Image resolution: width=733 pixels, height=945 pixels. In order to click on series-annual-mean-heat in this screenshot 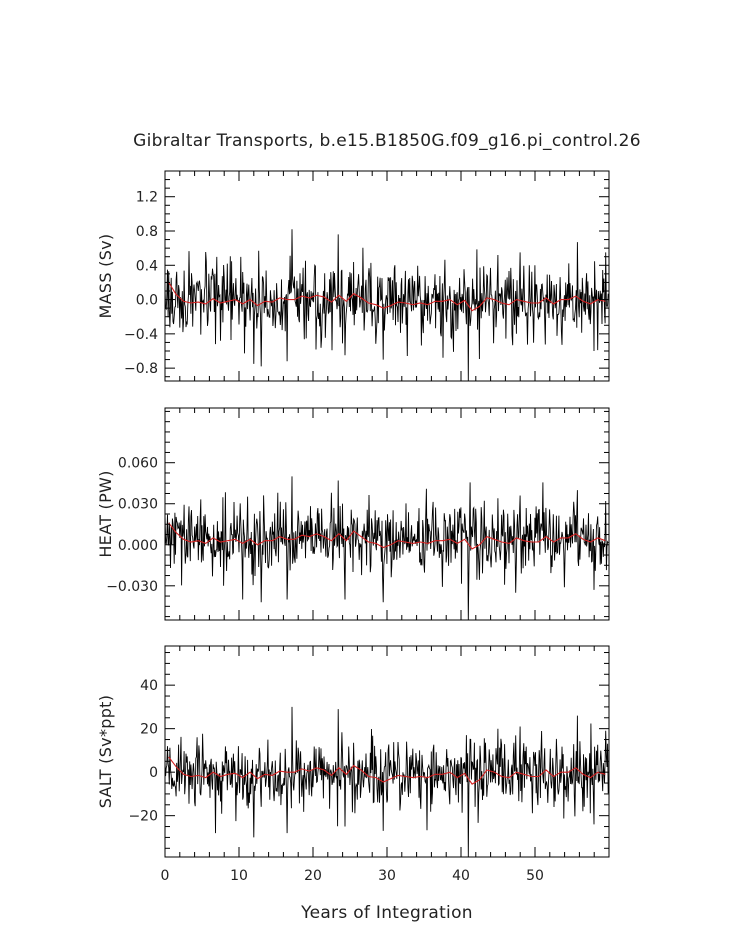, I will do `click(387, 536)`.